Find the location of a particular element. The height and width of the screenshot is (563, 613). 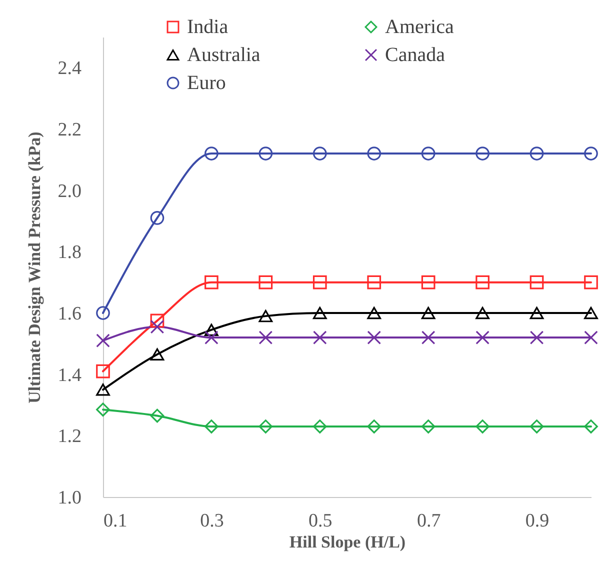

y-tick-label: 1.2 is located at coordinates (70, 437).